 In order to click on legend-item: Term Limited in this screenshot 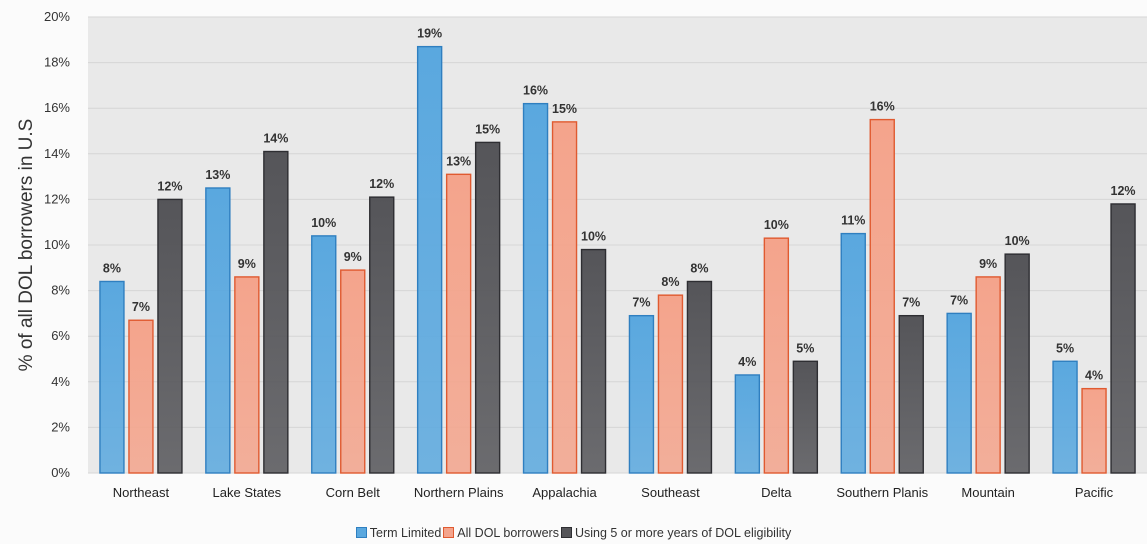, I will do `click(398, 533)`.